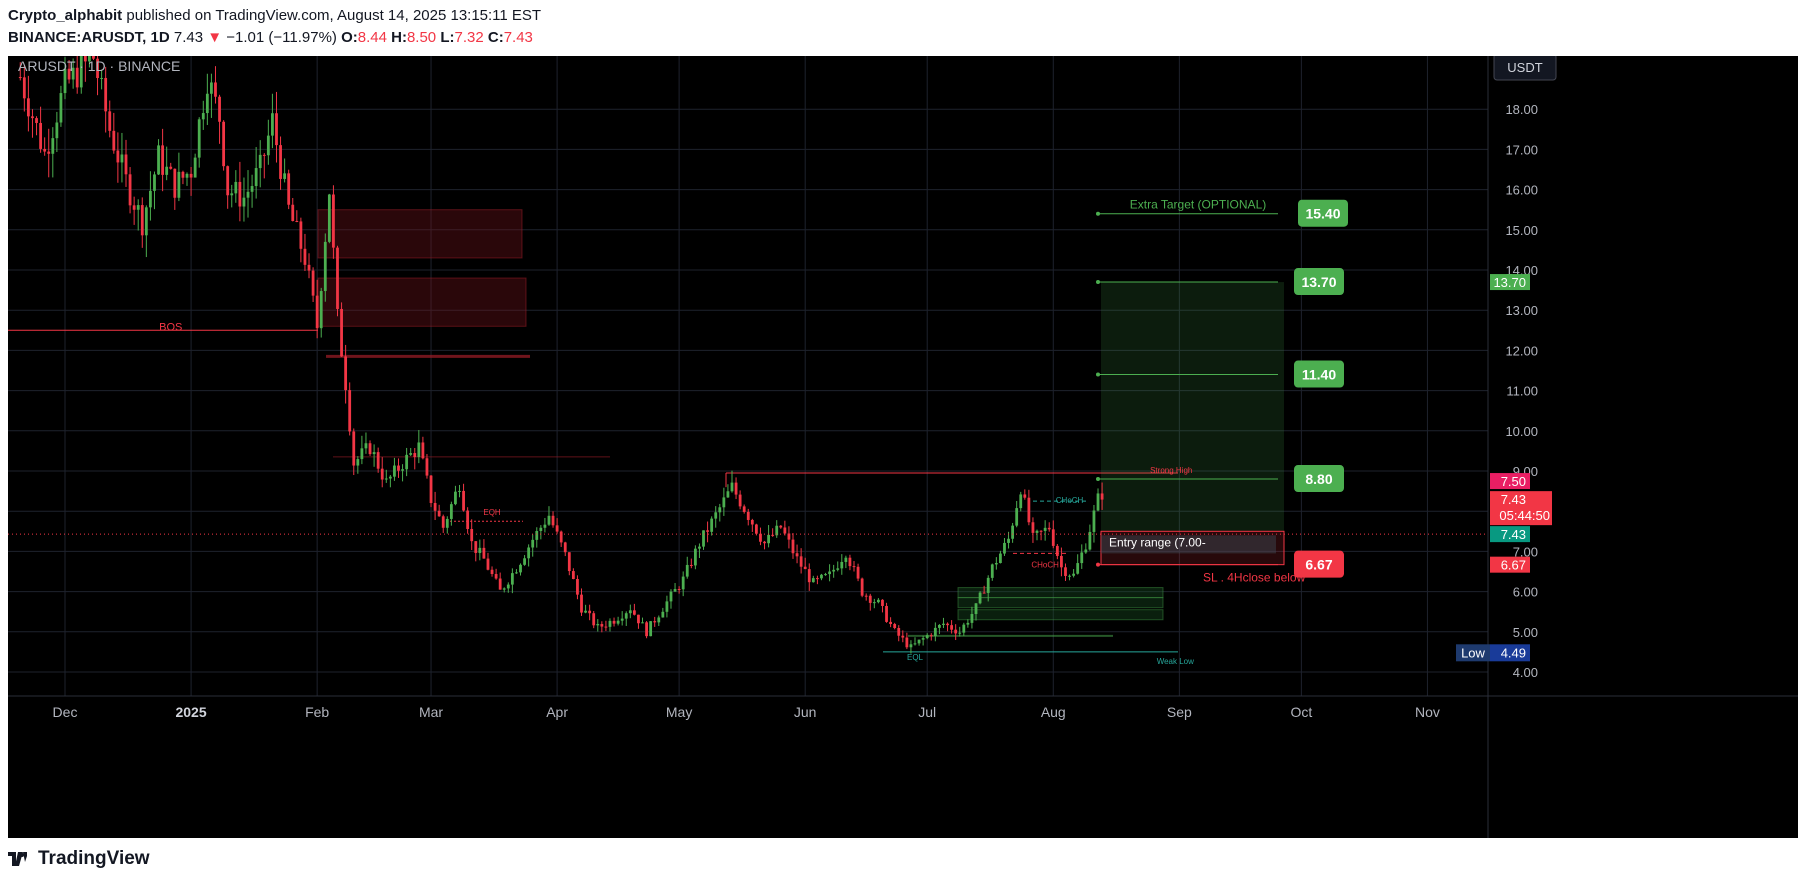 The width and height of the screenshot is (1806, 884). What do you see at coordinates (679, 712) in the screenshot?
I see `x-tick-label: May` at bounding box center [679, 712].